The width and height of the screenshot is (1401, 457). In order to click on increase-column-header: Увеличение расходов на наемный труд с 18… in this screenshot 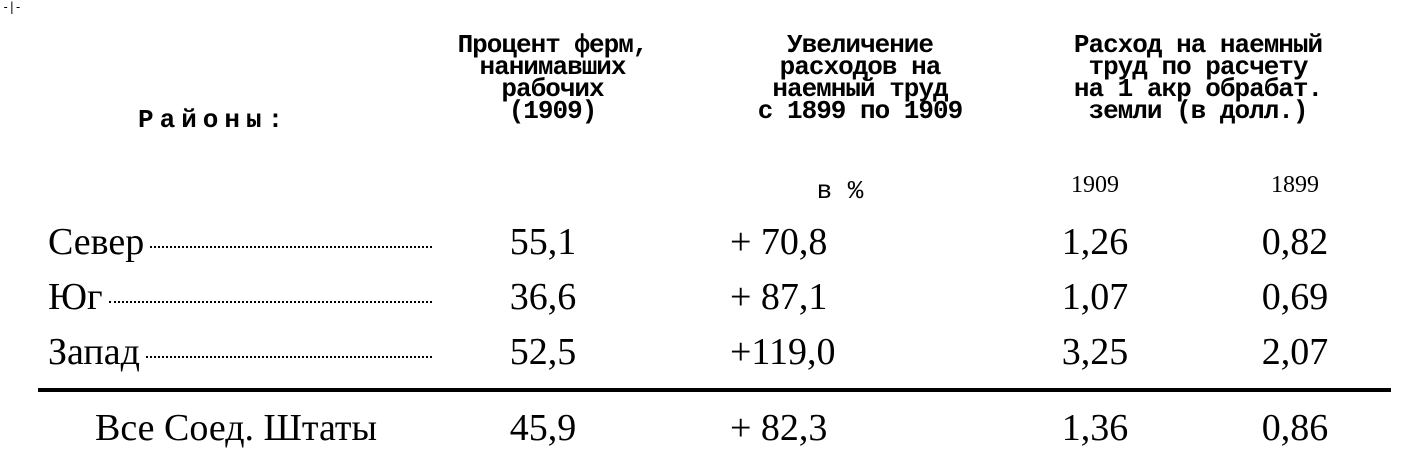, I will do `click(860, 78)`.